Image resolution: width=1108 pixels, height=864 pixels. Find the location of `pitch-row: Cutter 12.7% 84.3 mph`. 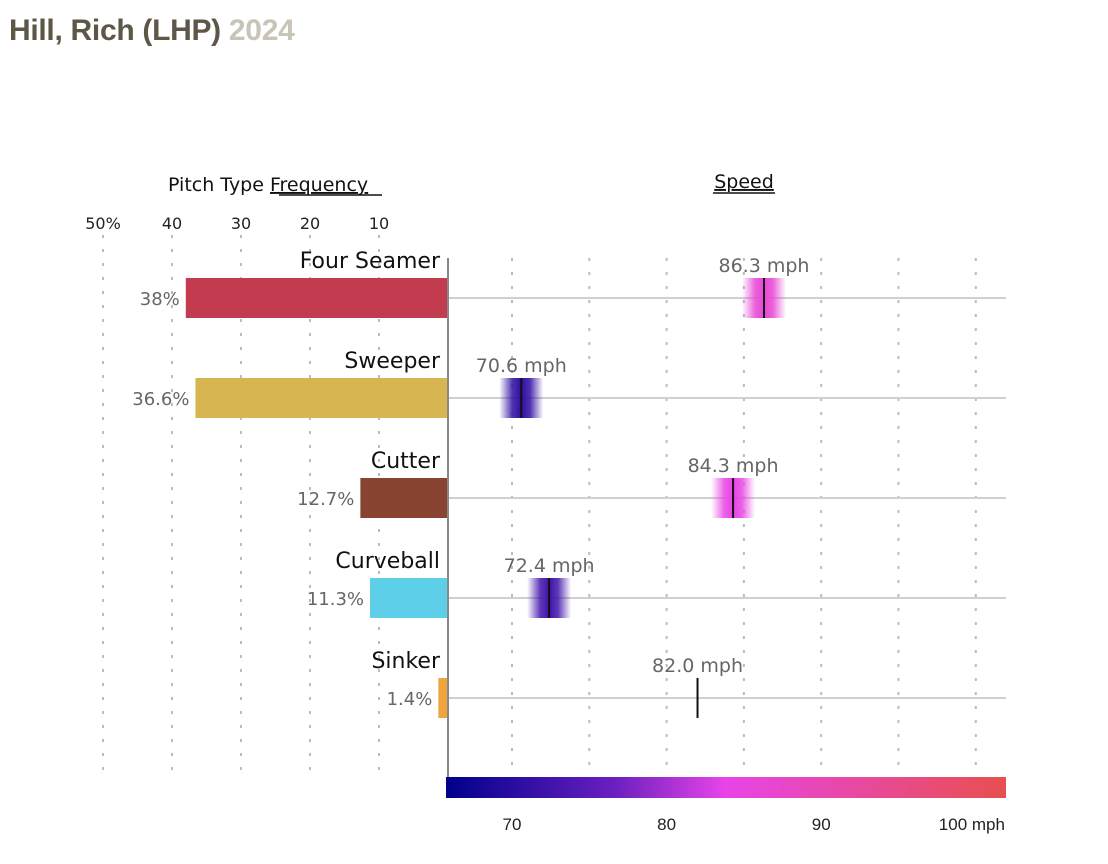

pitch-row: Cutter 12.7% 84.3 mph is located at coordinates (651, 483).